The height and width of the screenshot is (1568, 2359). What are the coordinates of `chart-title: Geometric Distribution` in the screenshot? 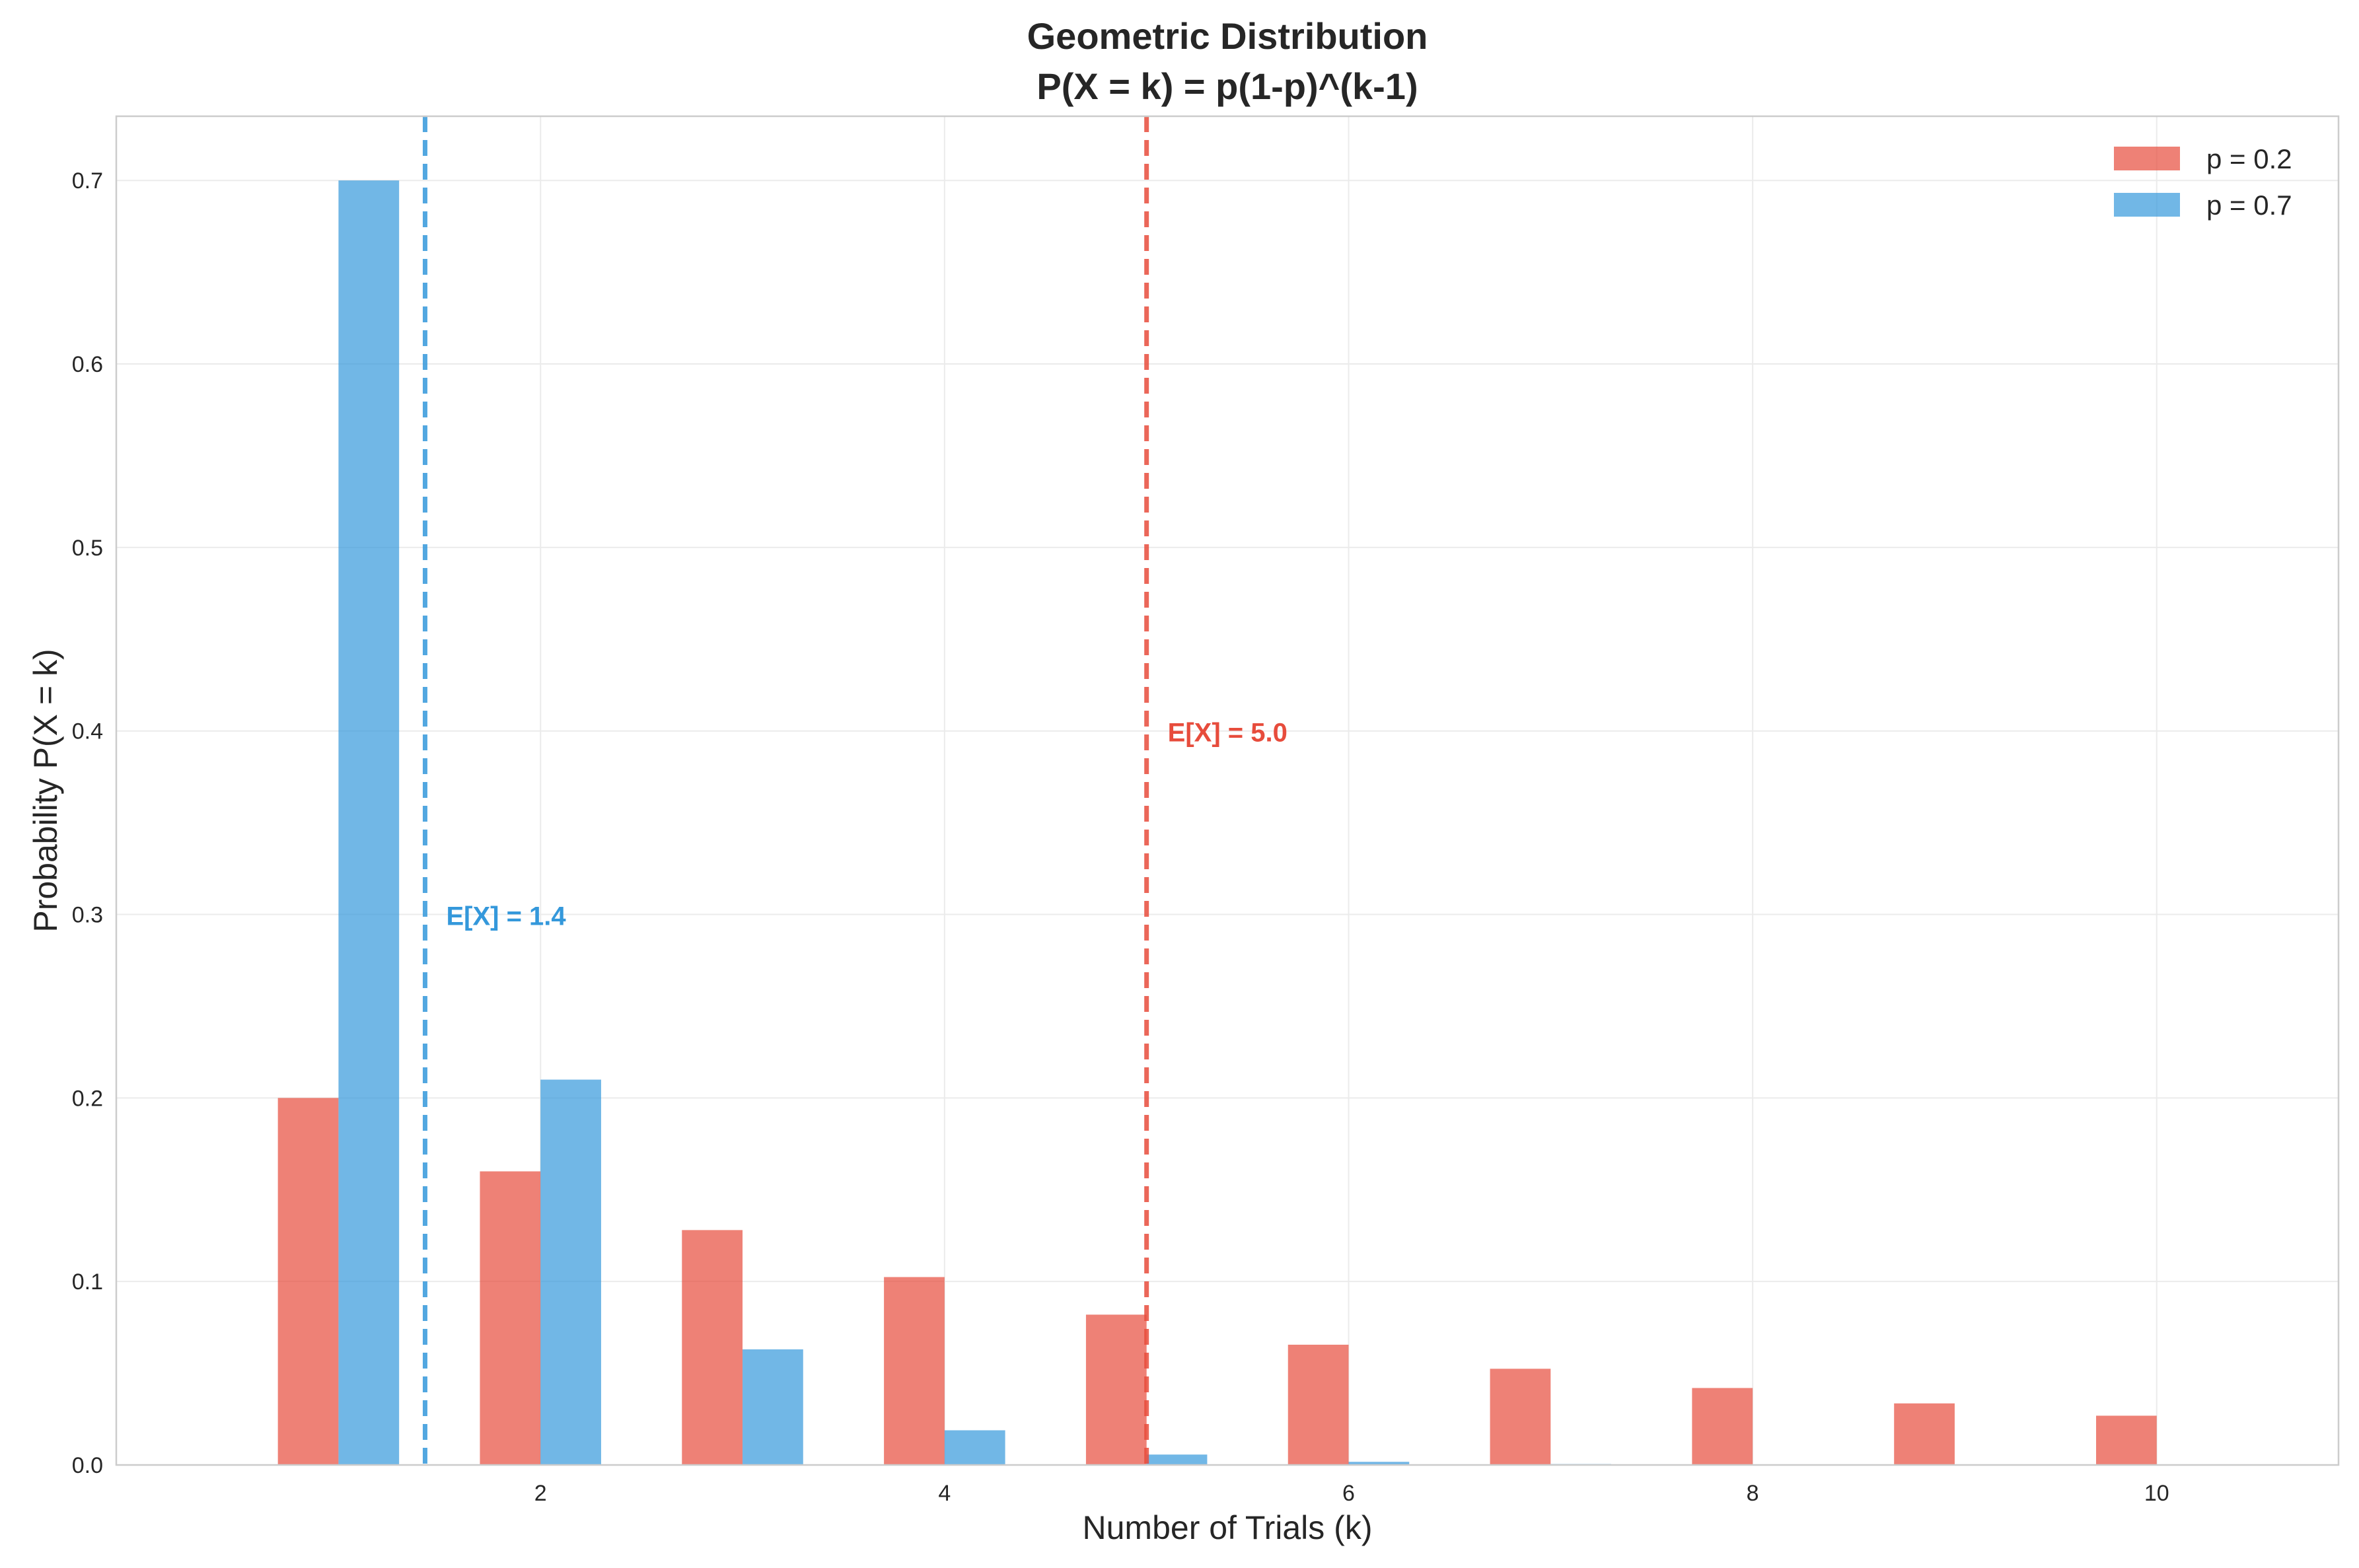 It's located at (1228, 36).